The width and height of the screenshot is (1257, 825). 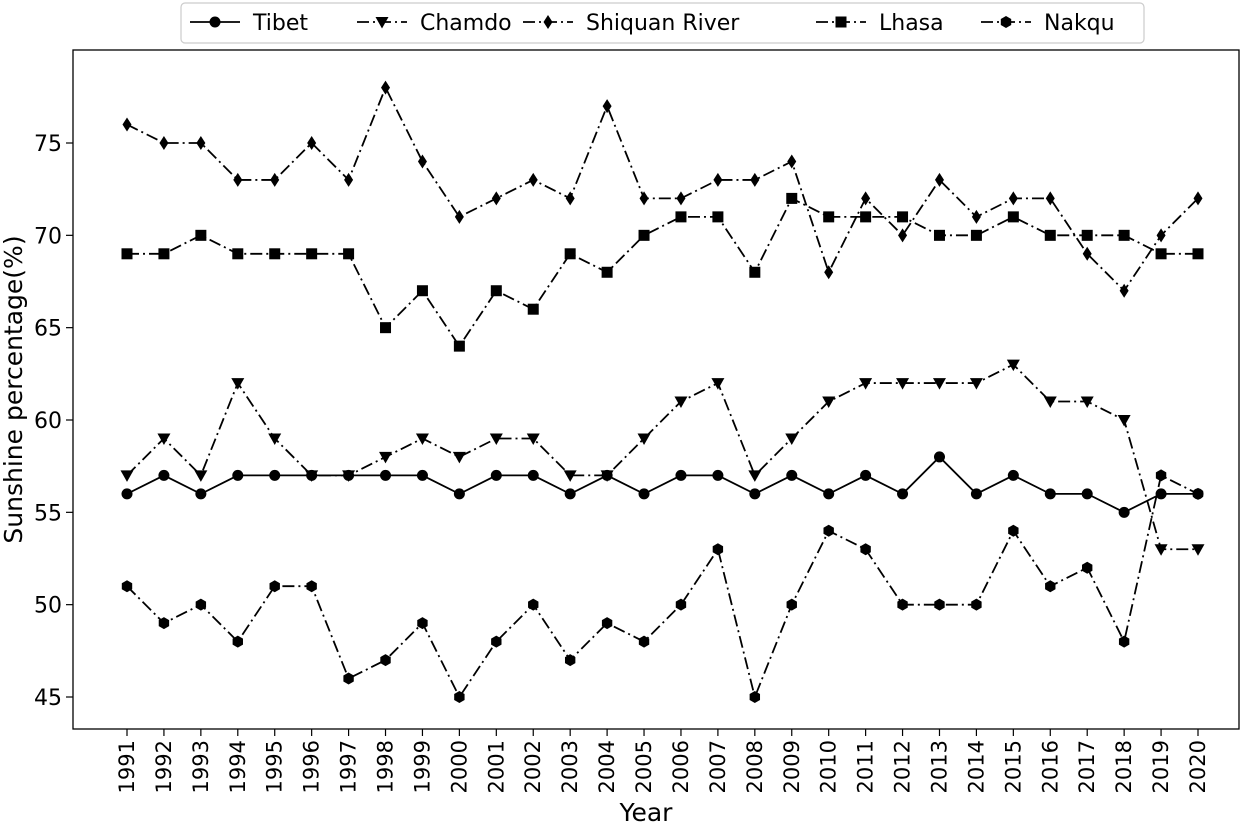 I want to click on x-tick-label: 1995, so click(x=275, y=766).